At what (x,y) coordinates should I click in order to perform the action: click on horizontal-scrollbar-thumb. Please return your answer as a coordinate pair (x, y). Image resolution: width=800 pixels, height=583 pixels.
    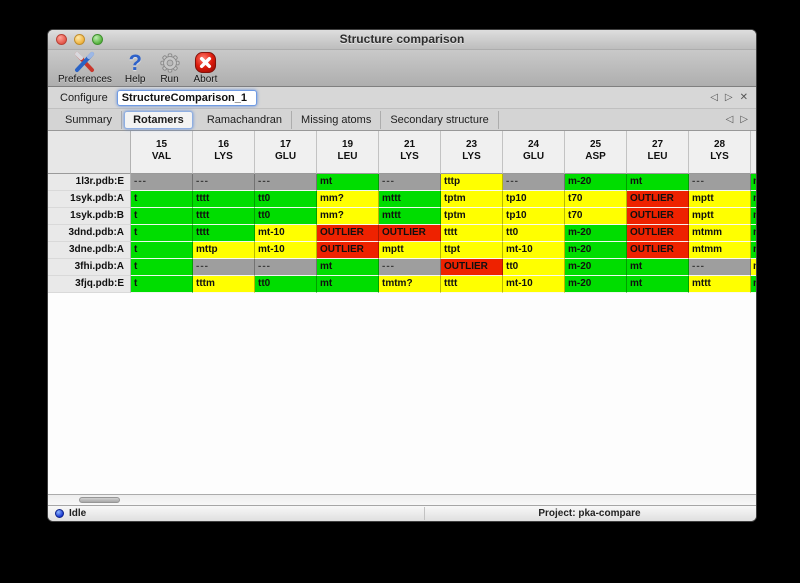
    Looking at the image, I should click on (99, 500).